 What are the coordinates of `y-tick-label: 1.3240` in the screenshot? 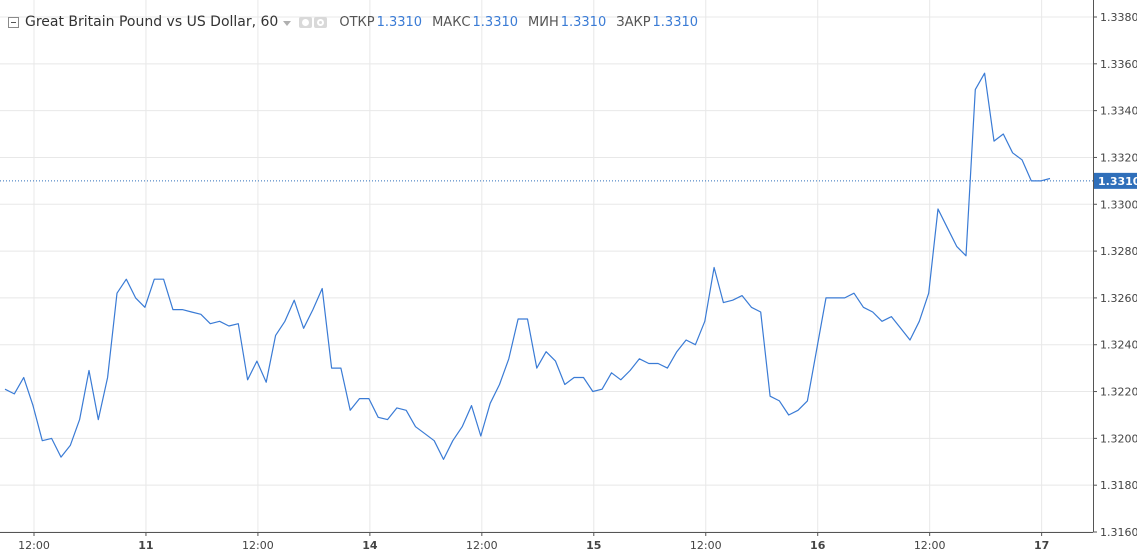 It's located at (1118, 345).